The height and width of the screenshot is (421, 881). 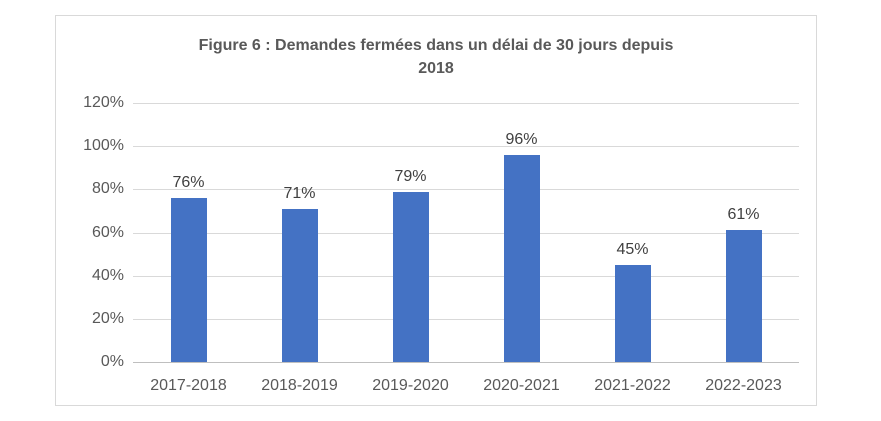 I want to click on y-axis-tick-label: 0%, so click(x=112, y=361).